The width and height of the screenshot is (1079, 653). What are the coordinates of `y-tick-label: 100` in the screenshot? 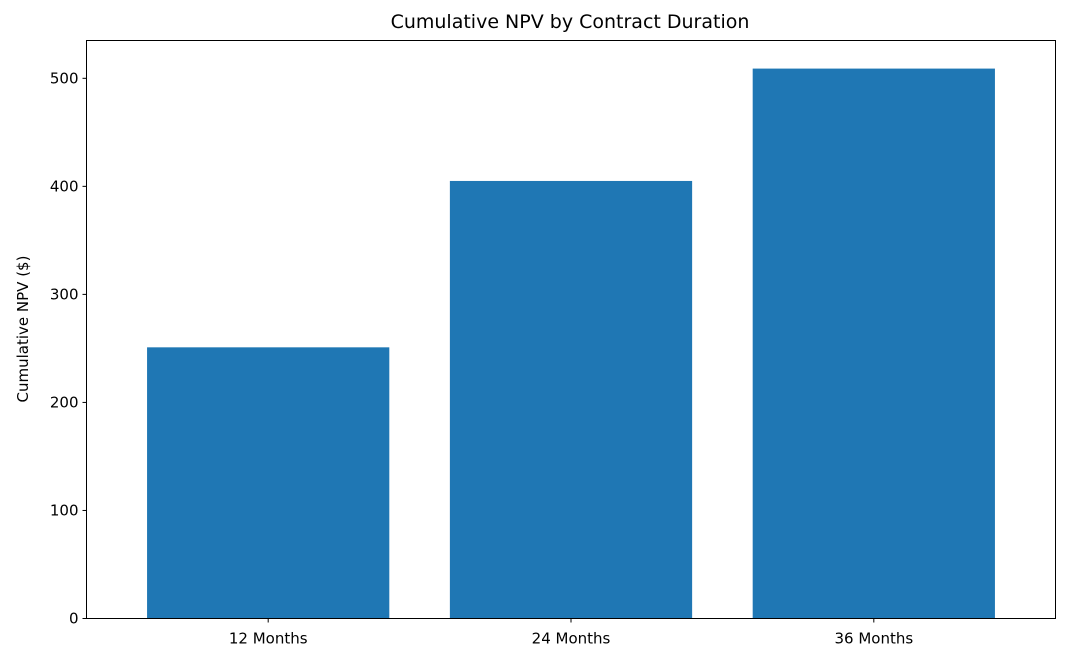 It's located at (64, 510).